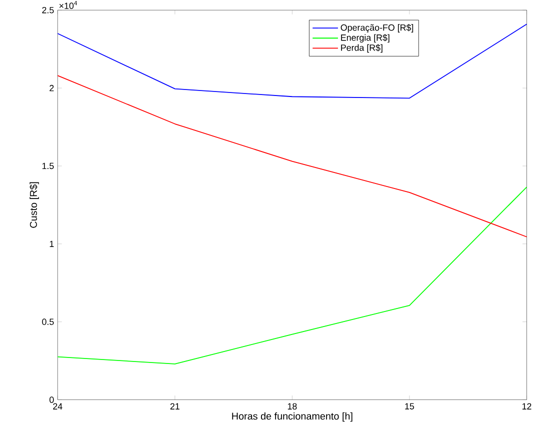 The width and height of the screenshot is (535, 443). What do you see at coordinates (34, 205) in the screenshot?
I see `y-axis-title: Custo [R$]` at bounding box center [34, 205].